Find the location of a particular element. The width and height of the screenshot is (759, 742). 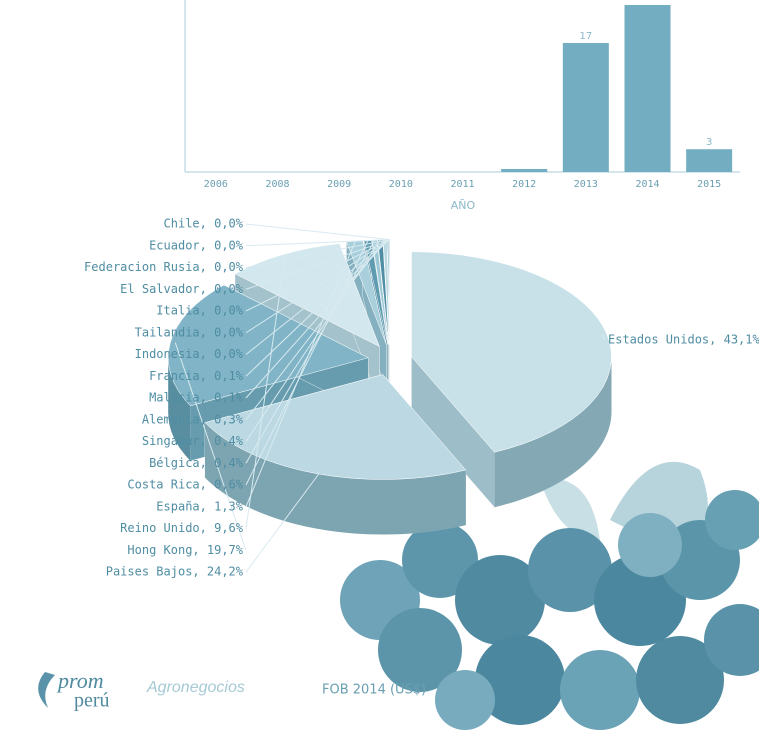

value-label: 3 is located at coordinates (709, 142).